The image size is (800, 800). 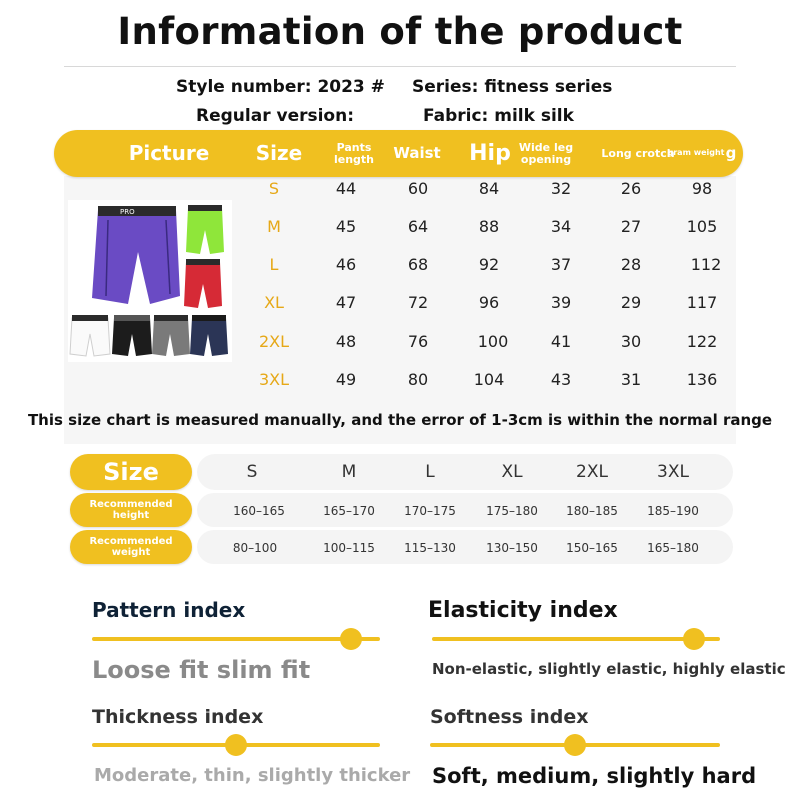 I want to click on header-hip: Hip, so click(x=490, y=153).